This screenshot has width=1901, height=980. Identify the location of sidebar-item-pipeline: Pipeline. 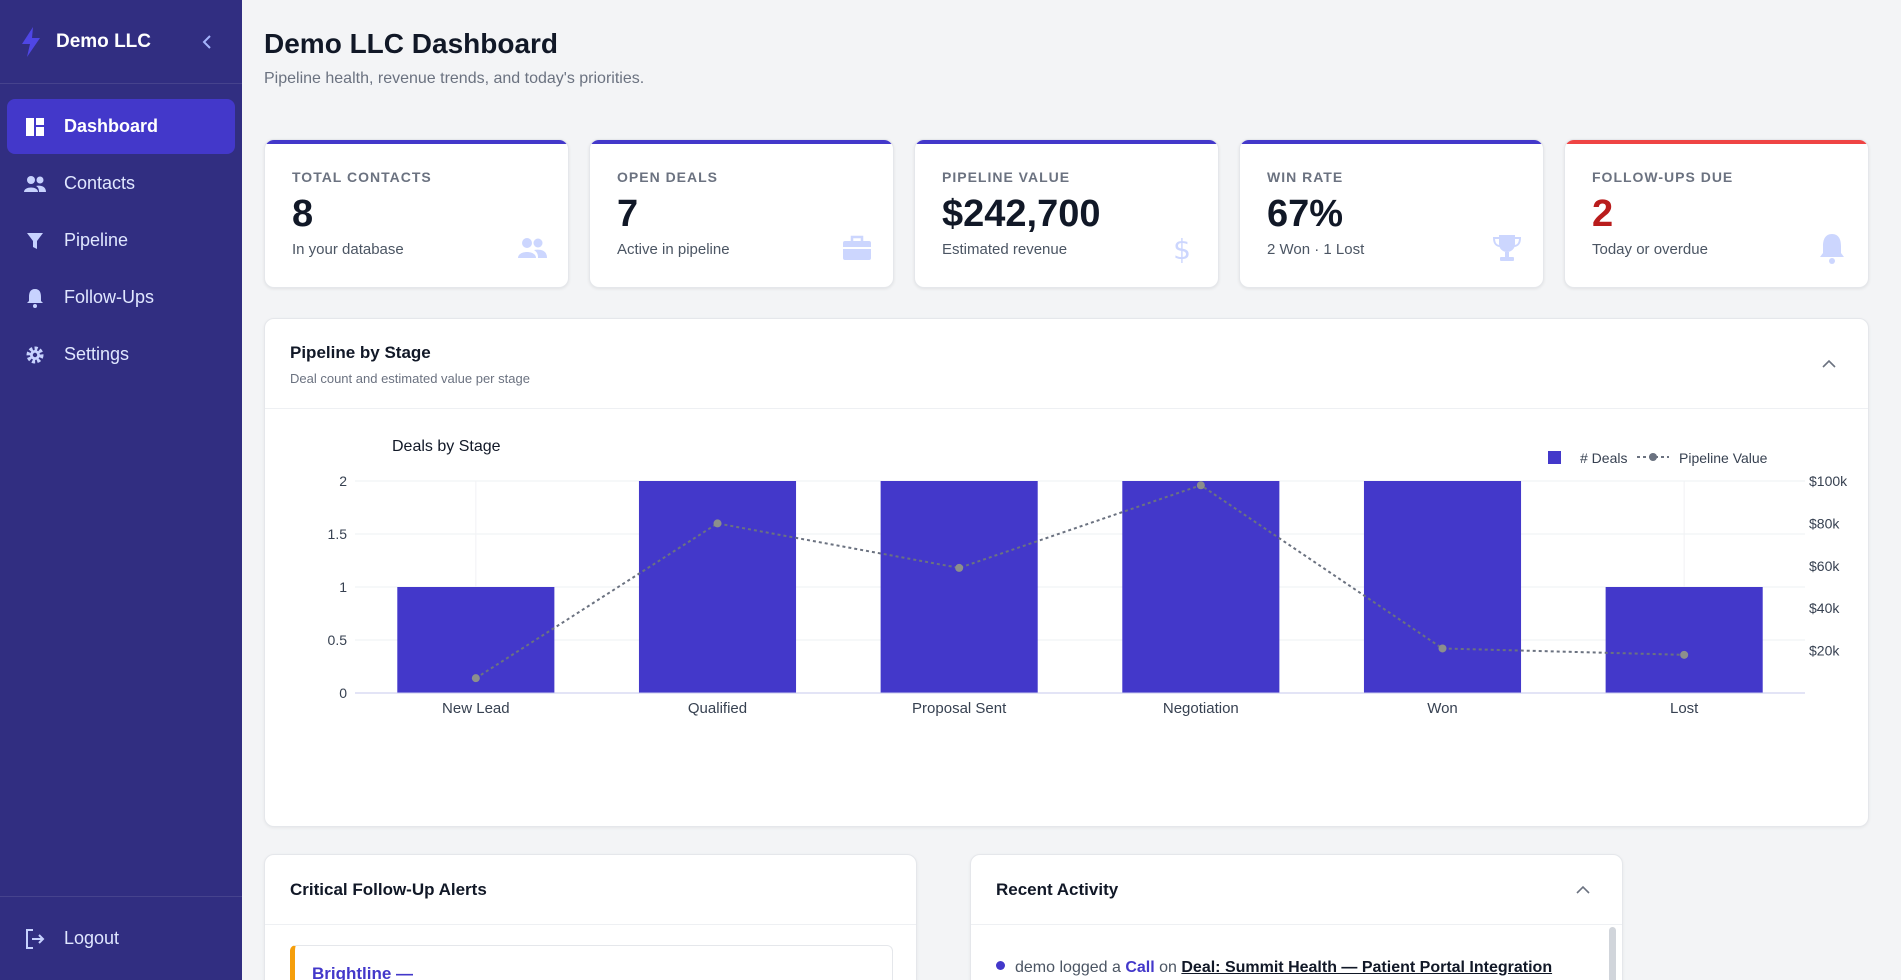
(121, 240).